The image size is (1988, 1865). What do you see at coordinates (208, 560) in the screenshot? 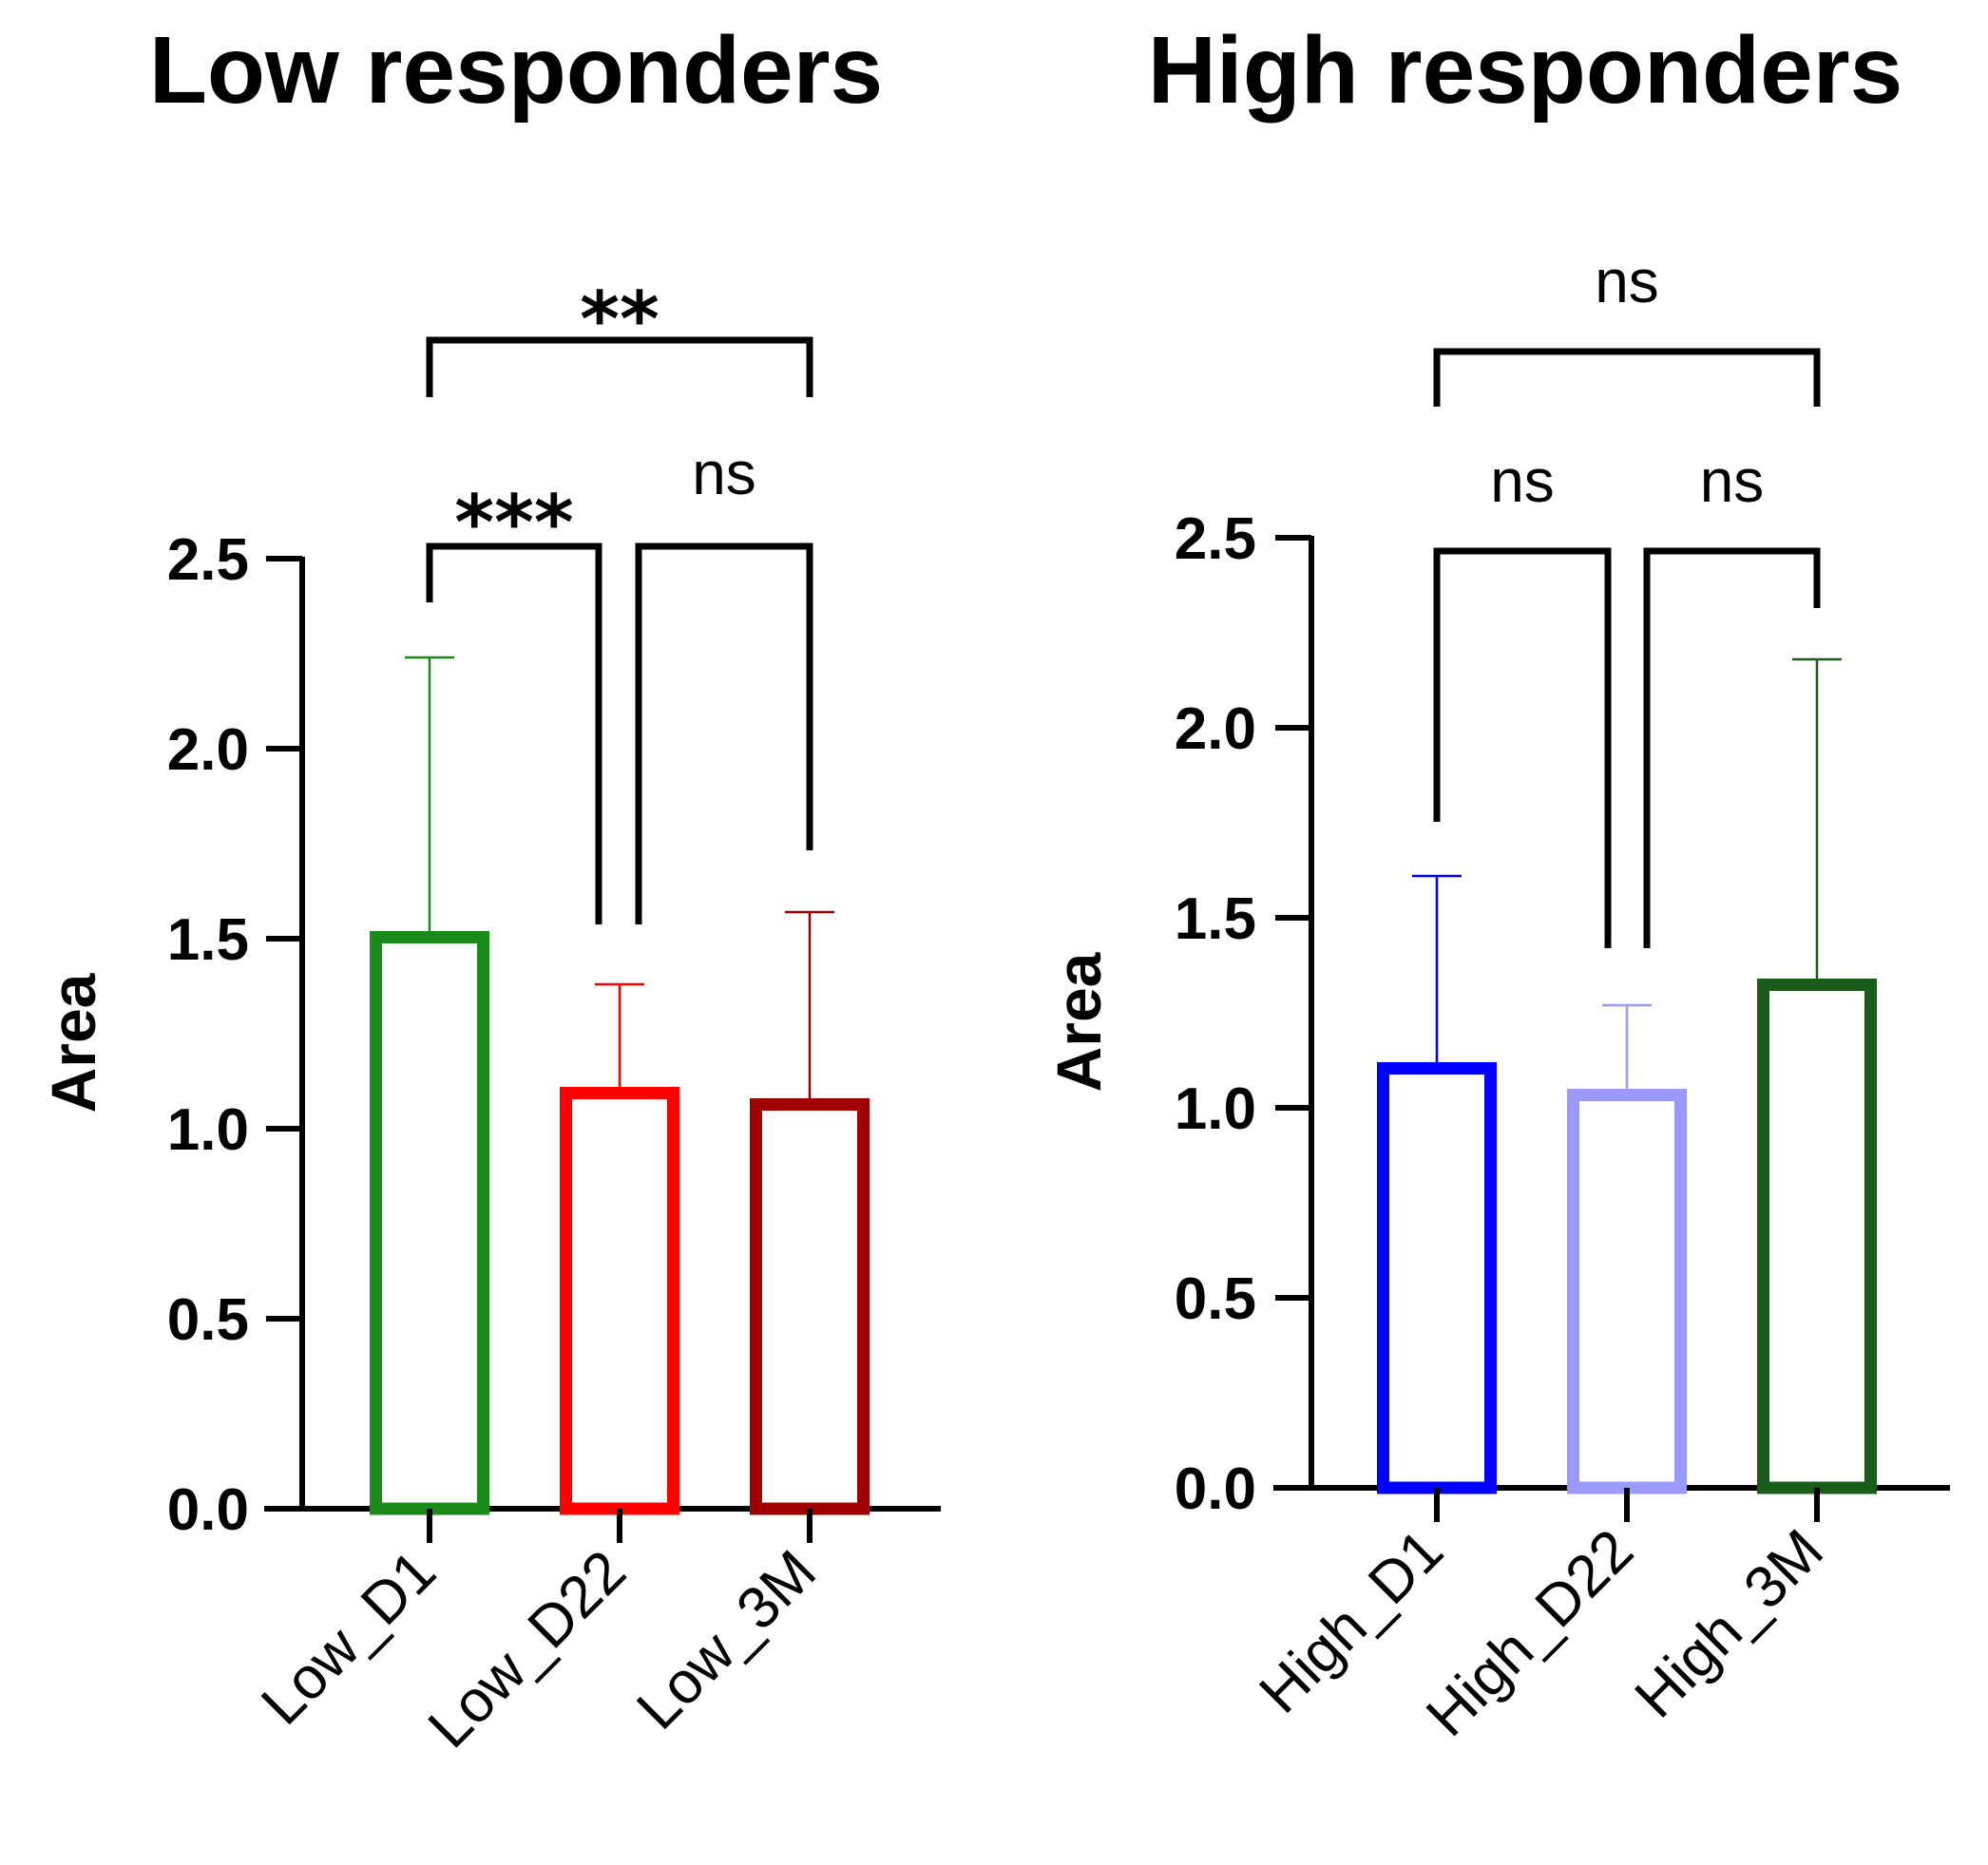
I see `low-y-tick-label-5: 2.5` at bounding box center [208, 560].